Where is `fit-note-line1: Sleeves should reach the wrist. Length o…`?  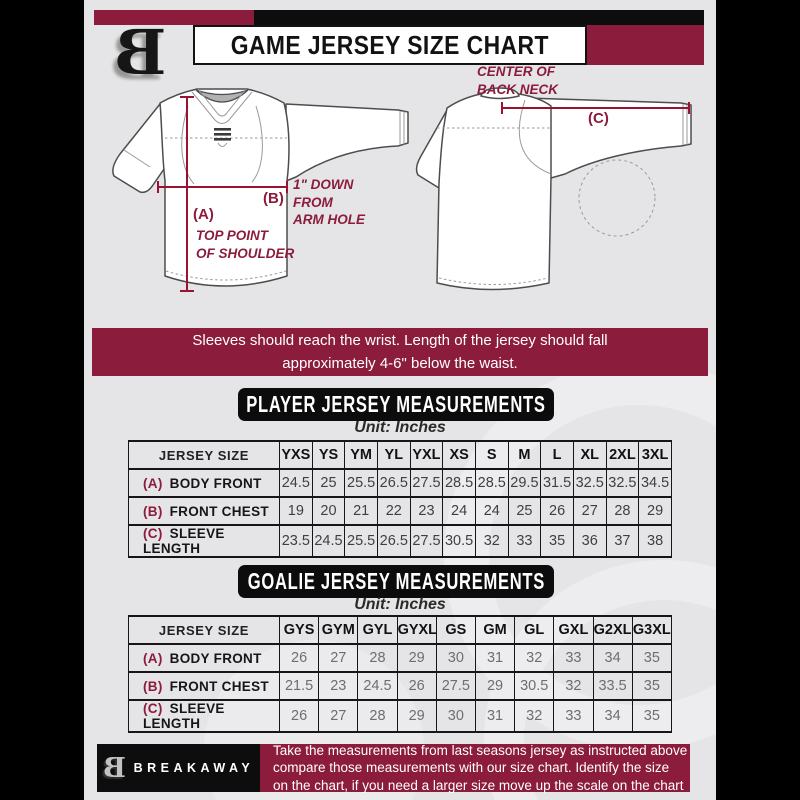 fit-note-line1: Sleeves should reach the wrist. Length o… is located at coordinates (400, 340).